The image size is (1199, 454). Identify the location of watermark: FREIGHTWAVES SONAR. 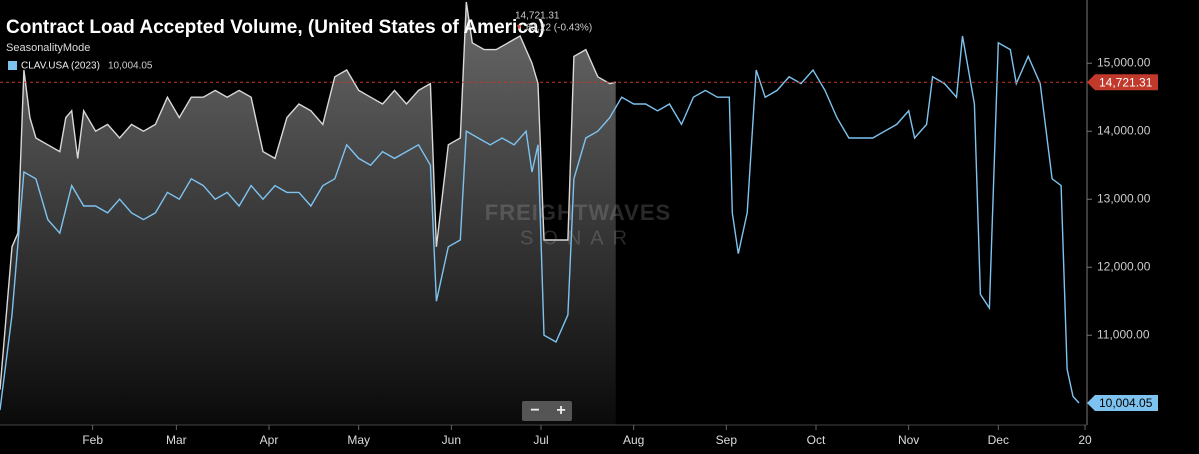
(578, 224).